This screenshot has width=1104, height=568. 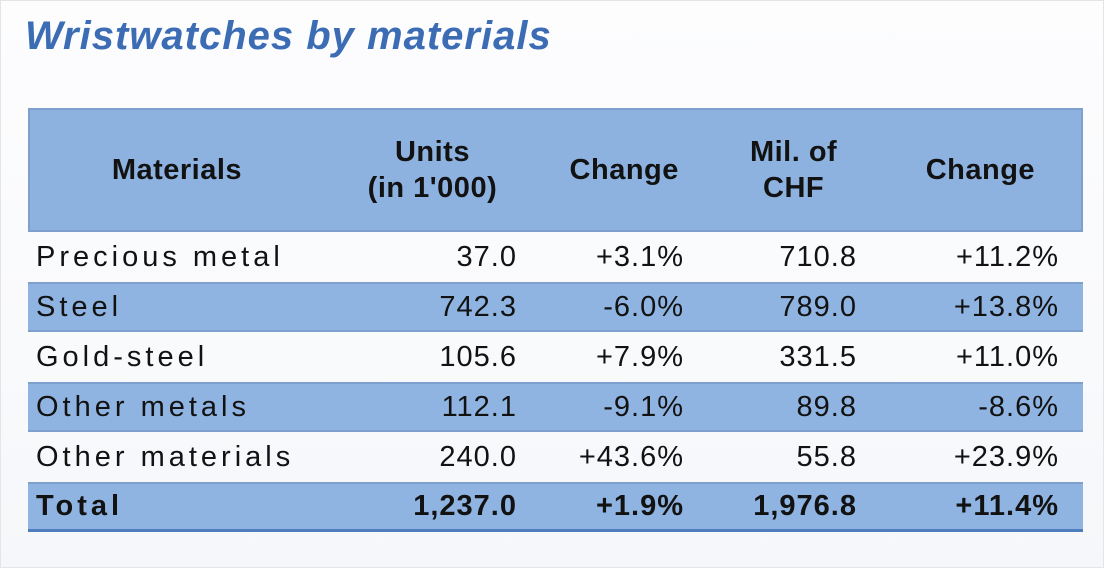 I want to click on cell-chf: 789.0, so click(x=818, y=306).